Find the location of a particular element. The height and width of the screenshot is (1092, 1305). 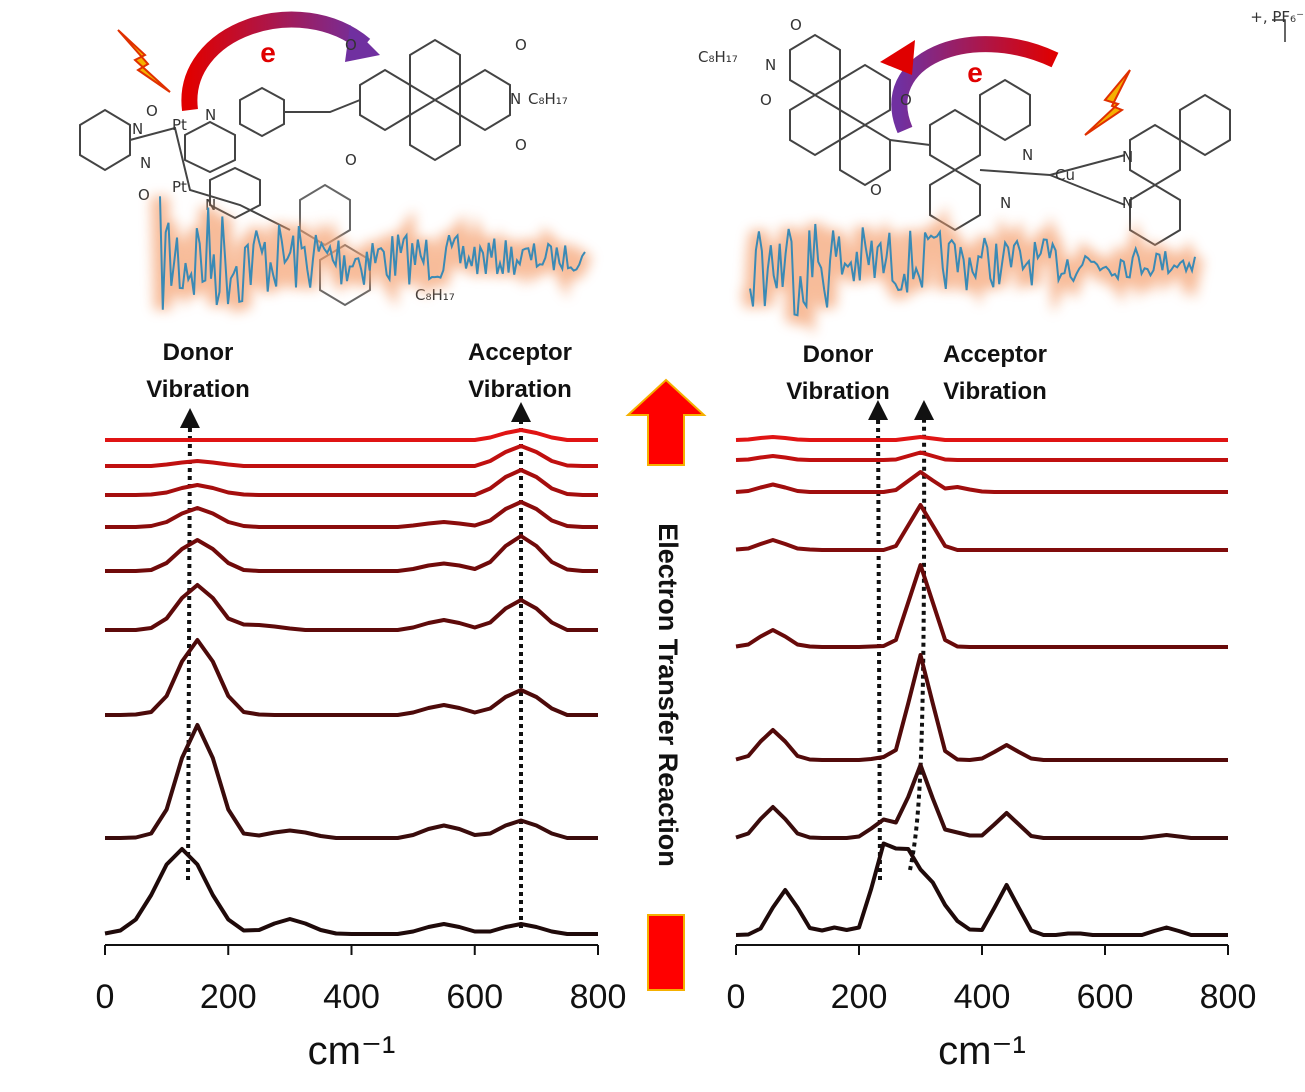

center-label: Electron Transfer Reaction is located at coordinates (668, 695).